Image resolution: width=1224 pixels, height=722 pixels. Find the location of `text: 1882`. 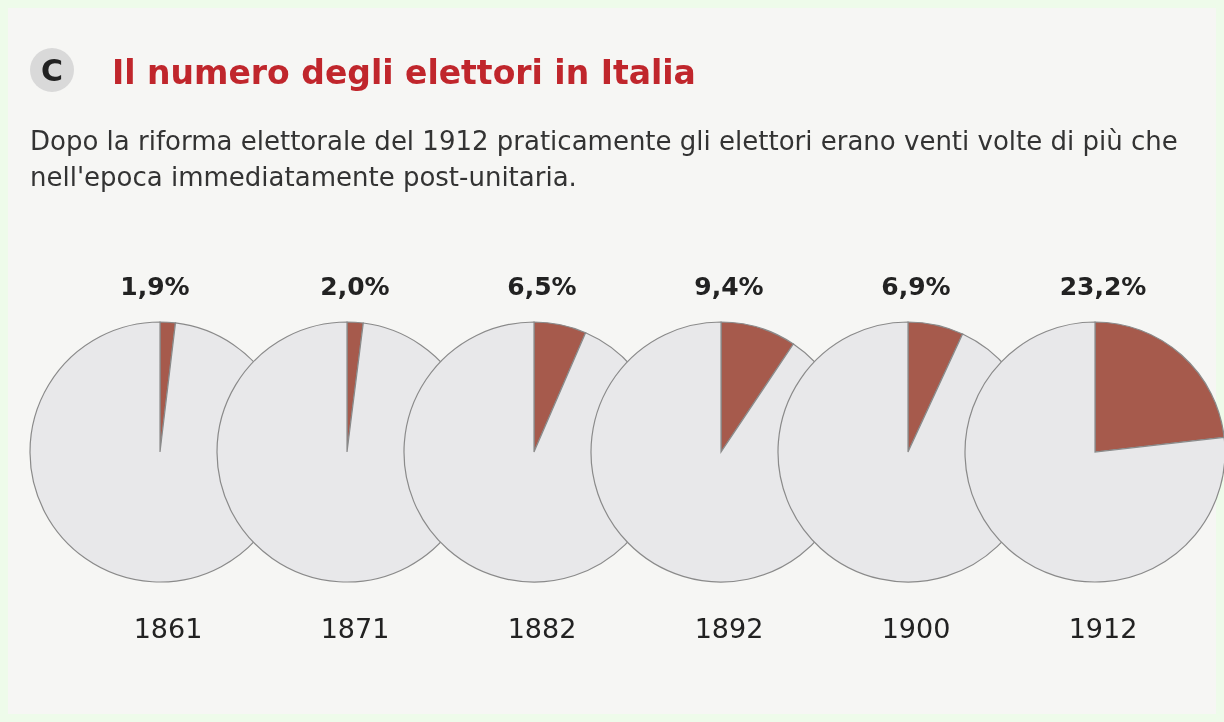

text: 1882 is located at coordinates (542, 628).